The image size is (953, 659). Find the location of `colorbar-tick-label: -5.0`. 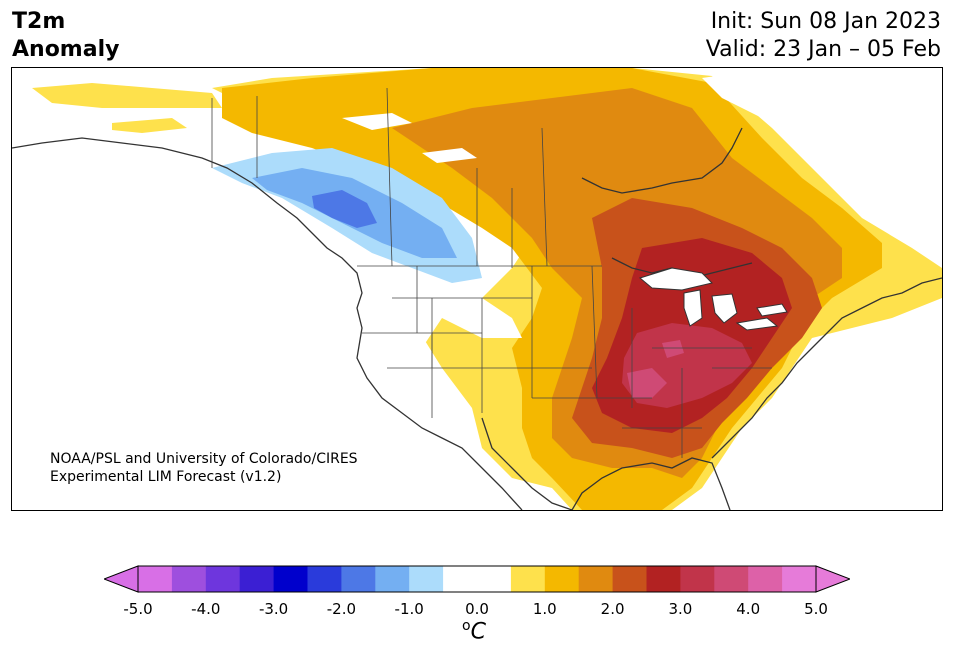

colorbar-tick-label: -5.0 is located at coordinates (138, 609).